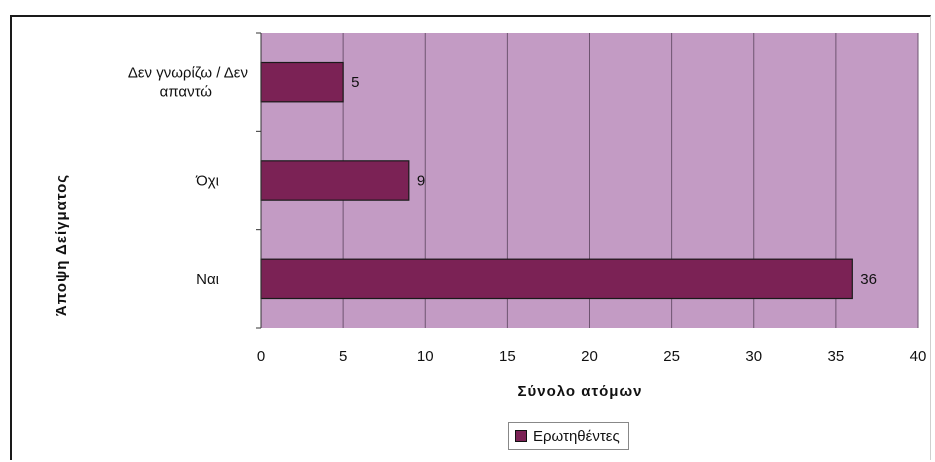 The image size is (935, 462). I want to click on legend-label: Ερωτηθέντες, so click(576, 436).